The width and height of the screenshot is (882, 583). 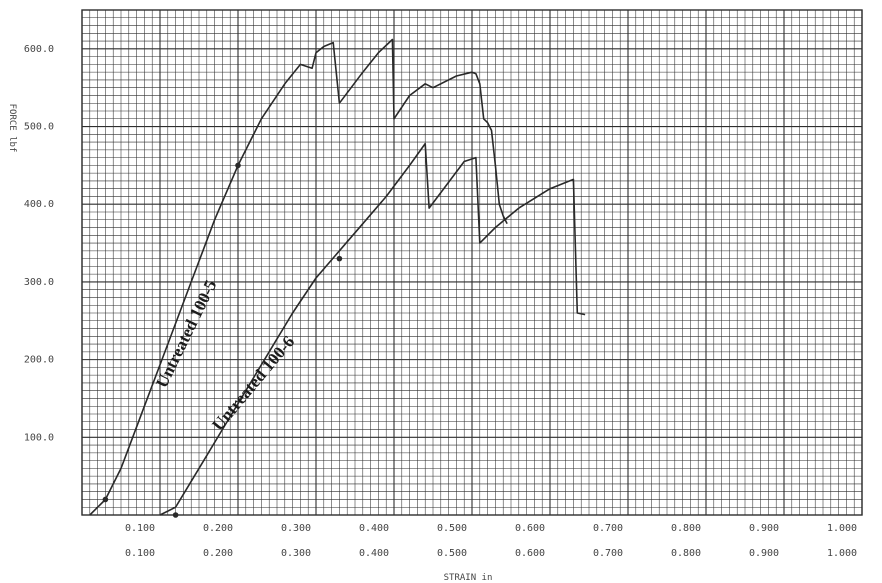 What do you see at coordinates (39, 127) in the screenshot?
I see `y-tick-label: 500.0` at bounding box center [39, 127].